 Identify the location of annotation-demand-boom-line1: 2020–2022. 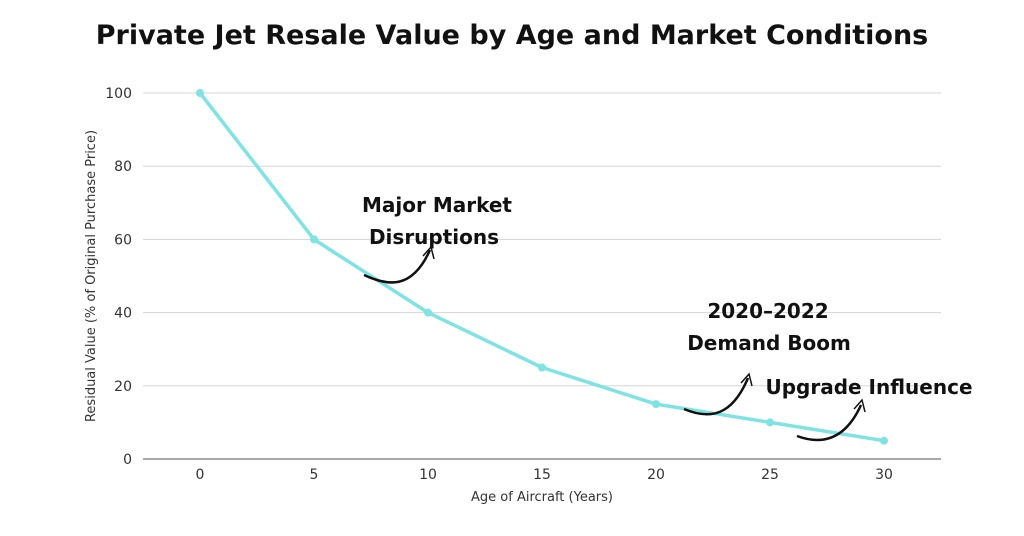
(767, 311).